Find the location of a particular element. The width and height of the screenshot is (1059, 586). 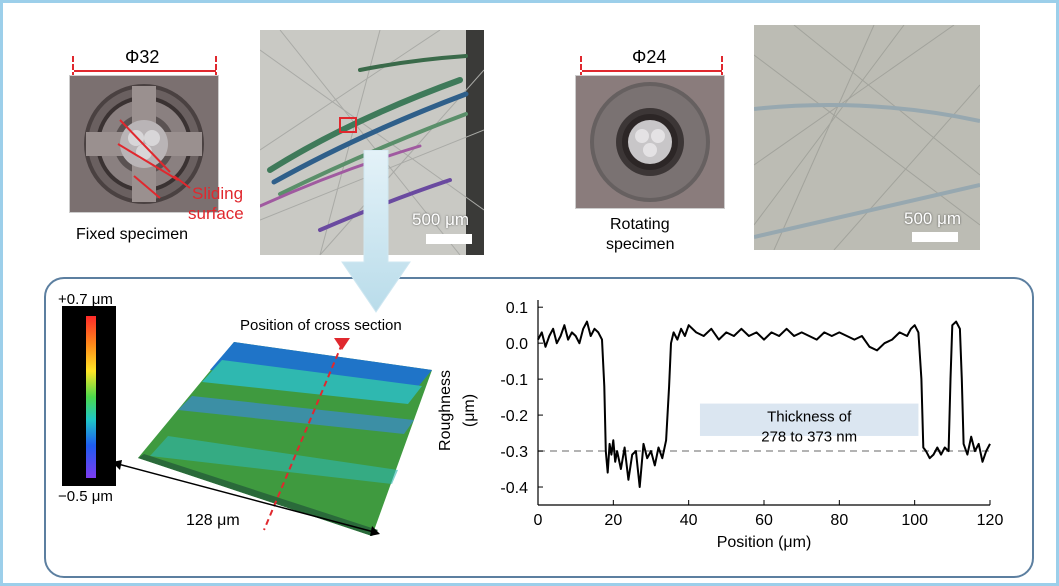

y-tick-label: 0.1 is located at coordinates (517, 308).